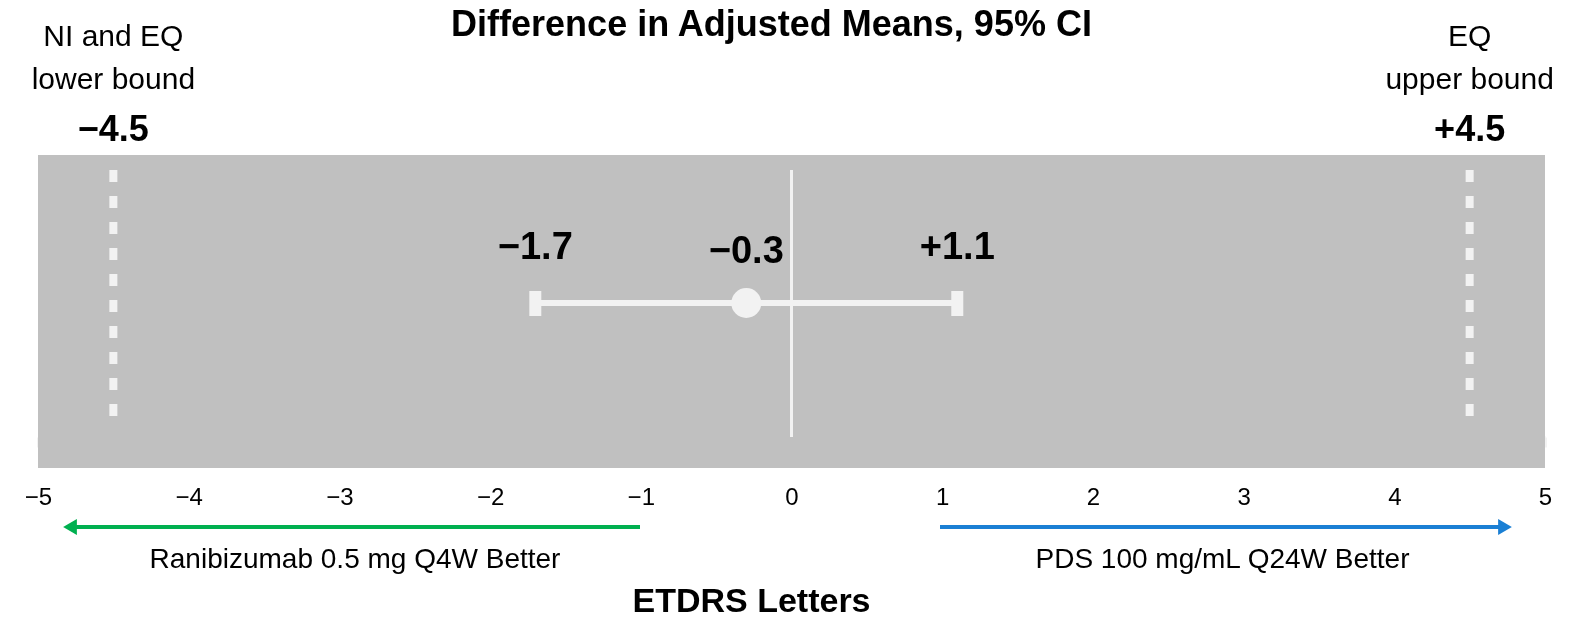 The width and height of the screenshot is (1593, 623). Describe the element at coordinates (792, 496) in the screenshot. I see `x-tick-label: 0` at that location.